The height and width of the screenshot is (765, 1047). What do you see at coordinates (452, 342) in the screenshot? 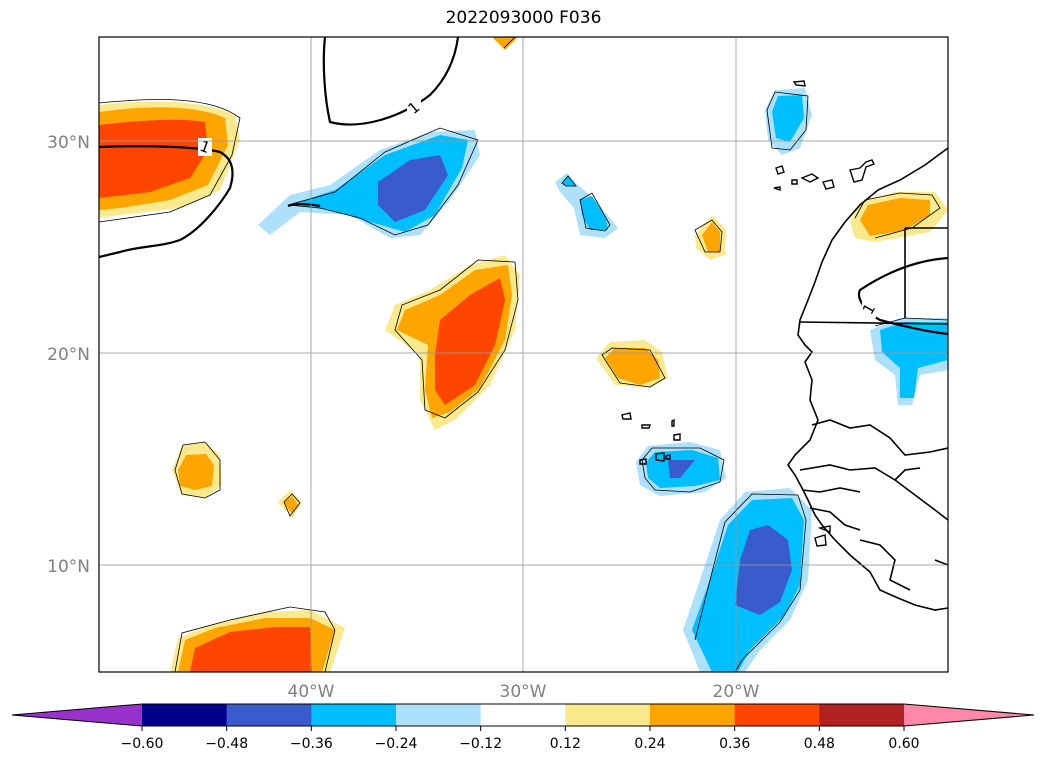
I see `anomaly-region-center` at bounding box center [452, 342].